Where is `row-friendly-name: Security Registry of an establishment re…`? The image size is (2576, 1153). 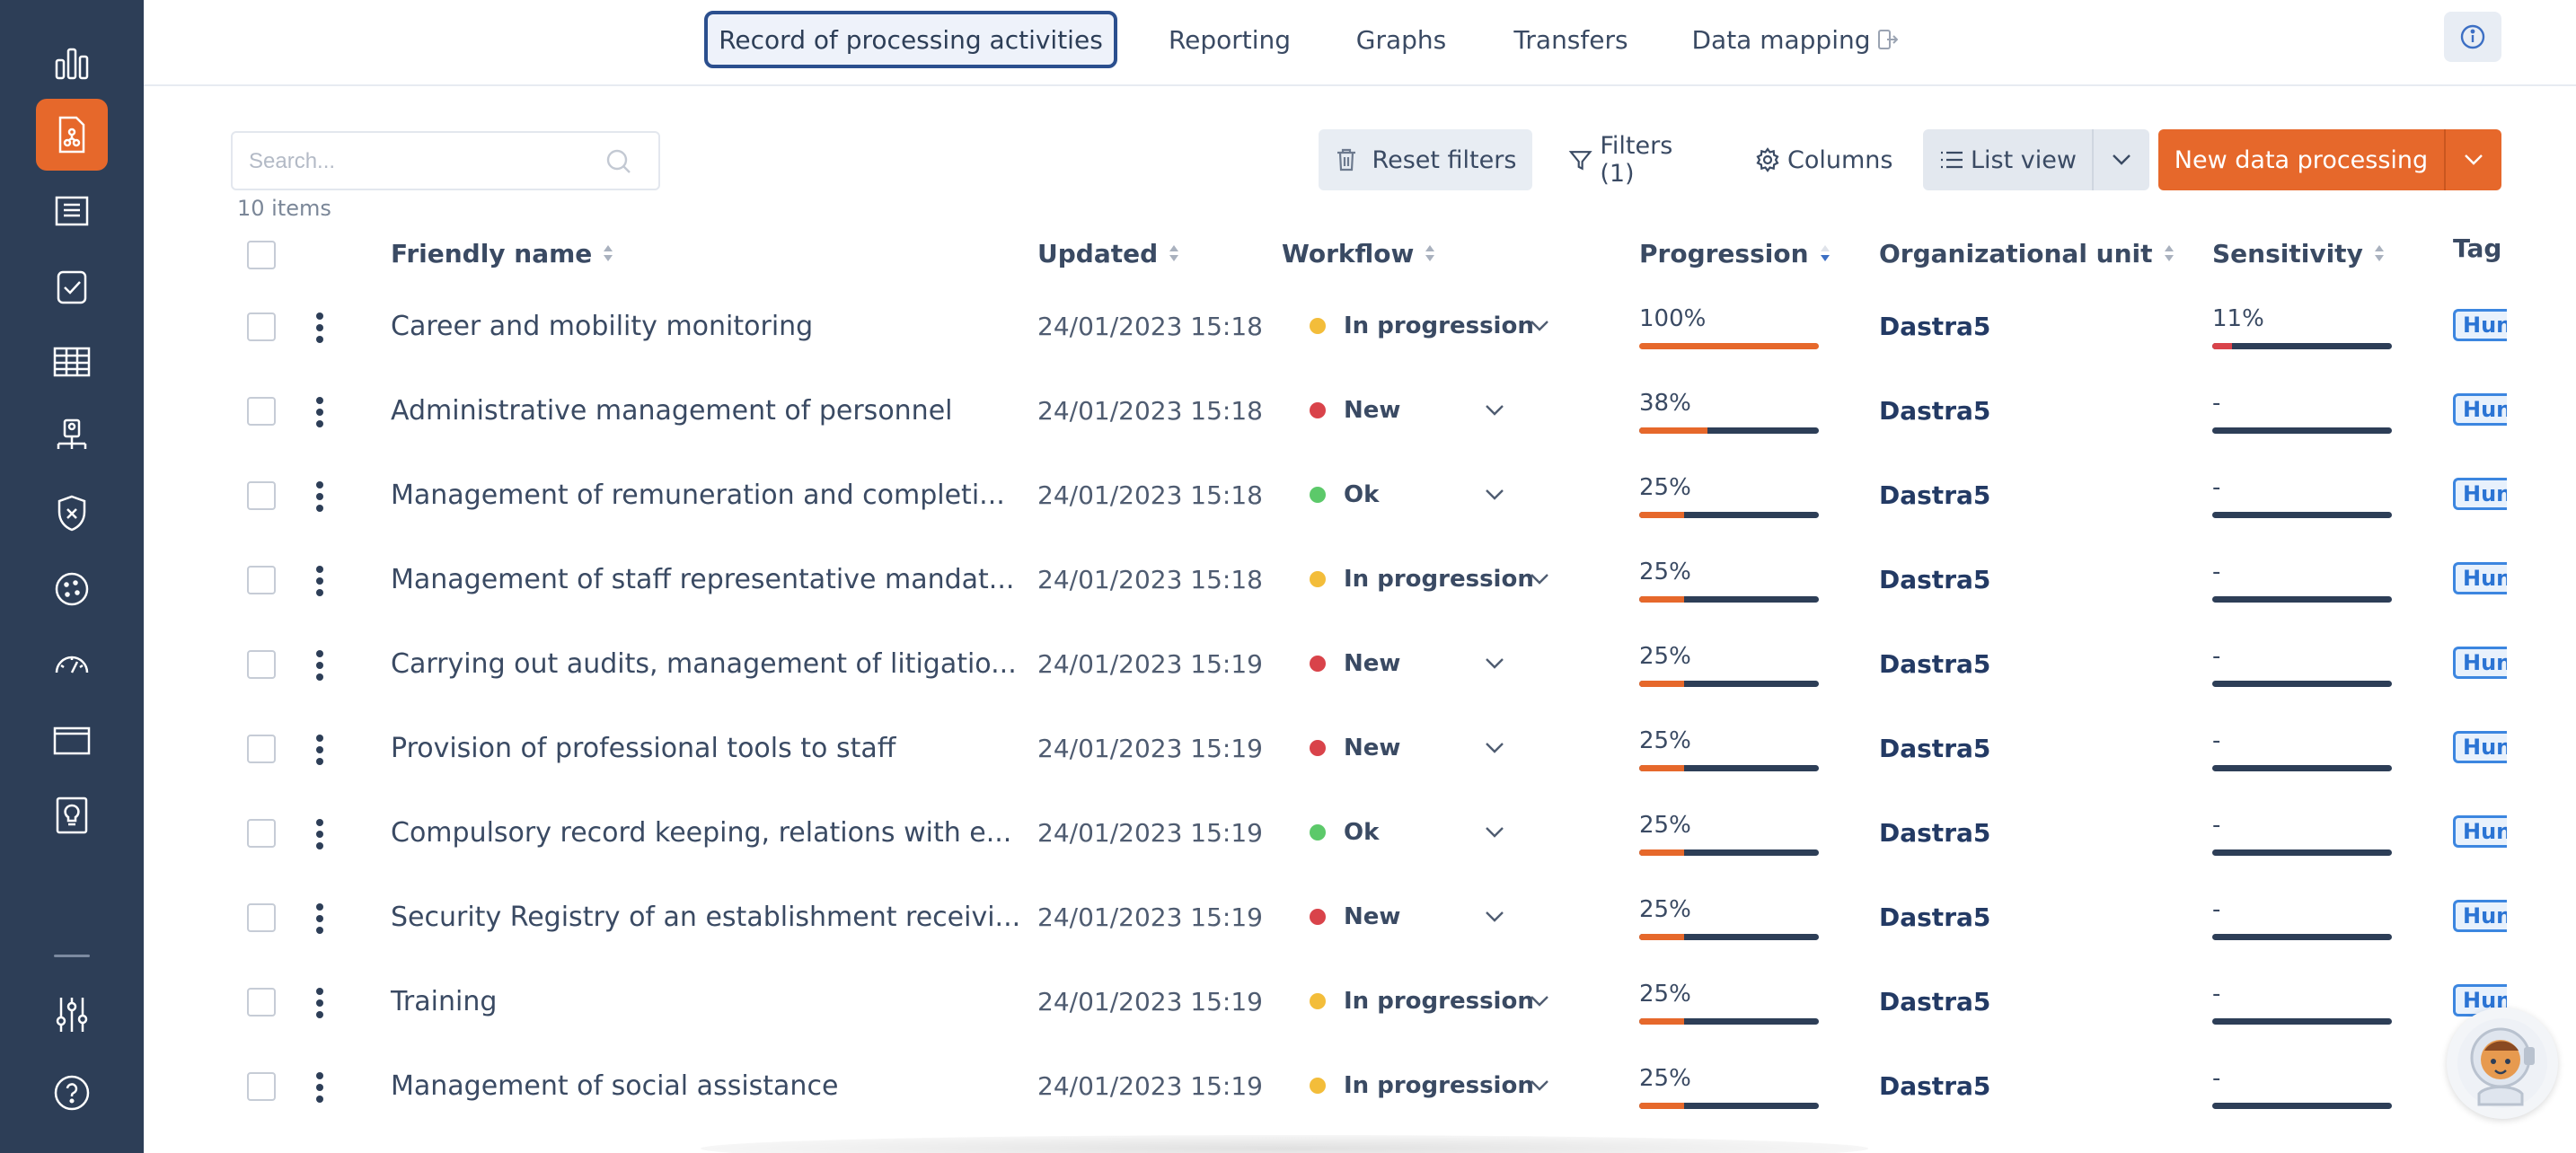 row-friendly-name: Security Registry of an establishment re… is located at coordinates (705, 917).